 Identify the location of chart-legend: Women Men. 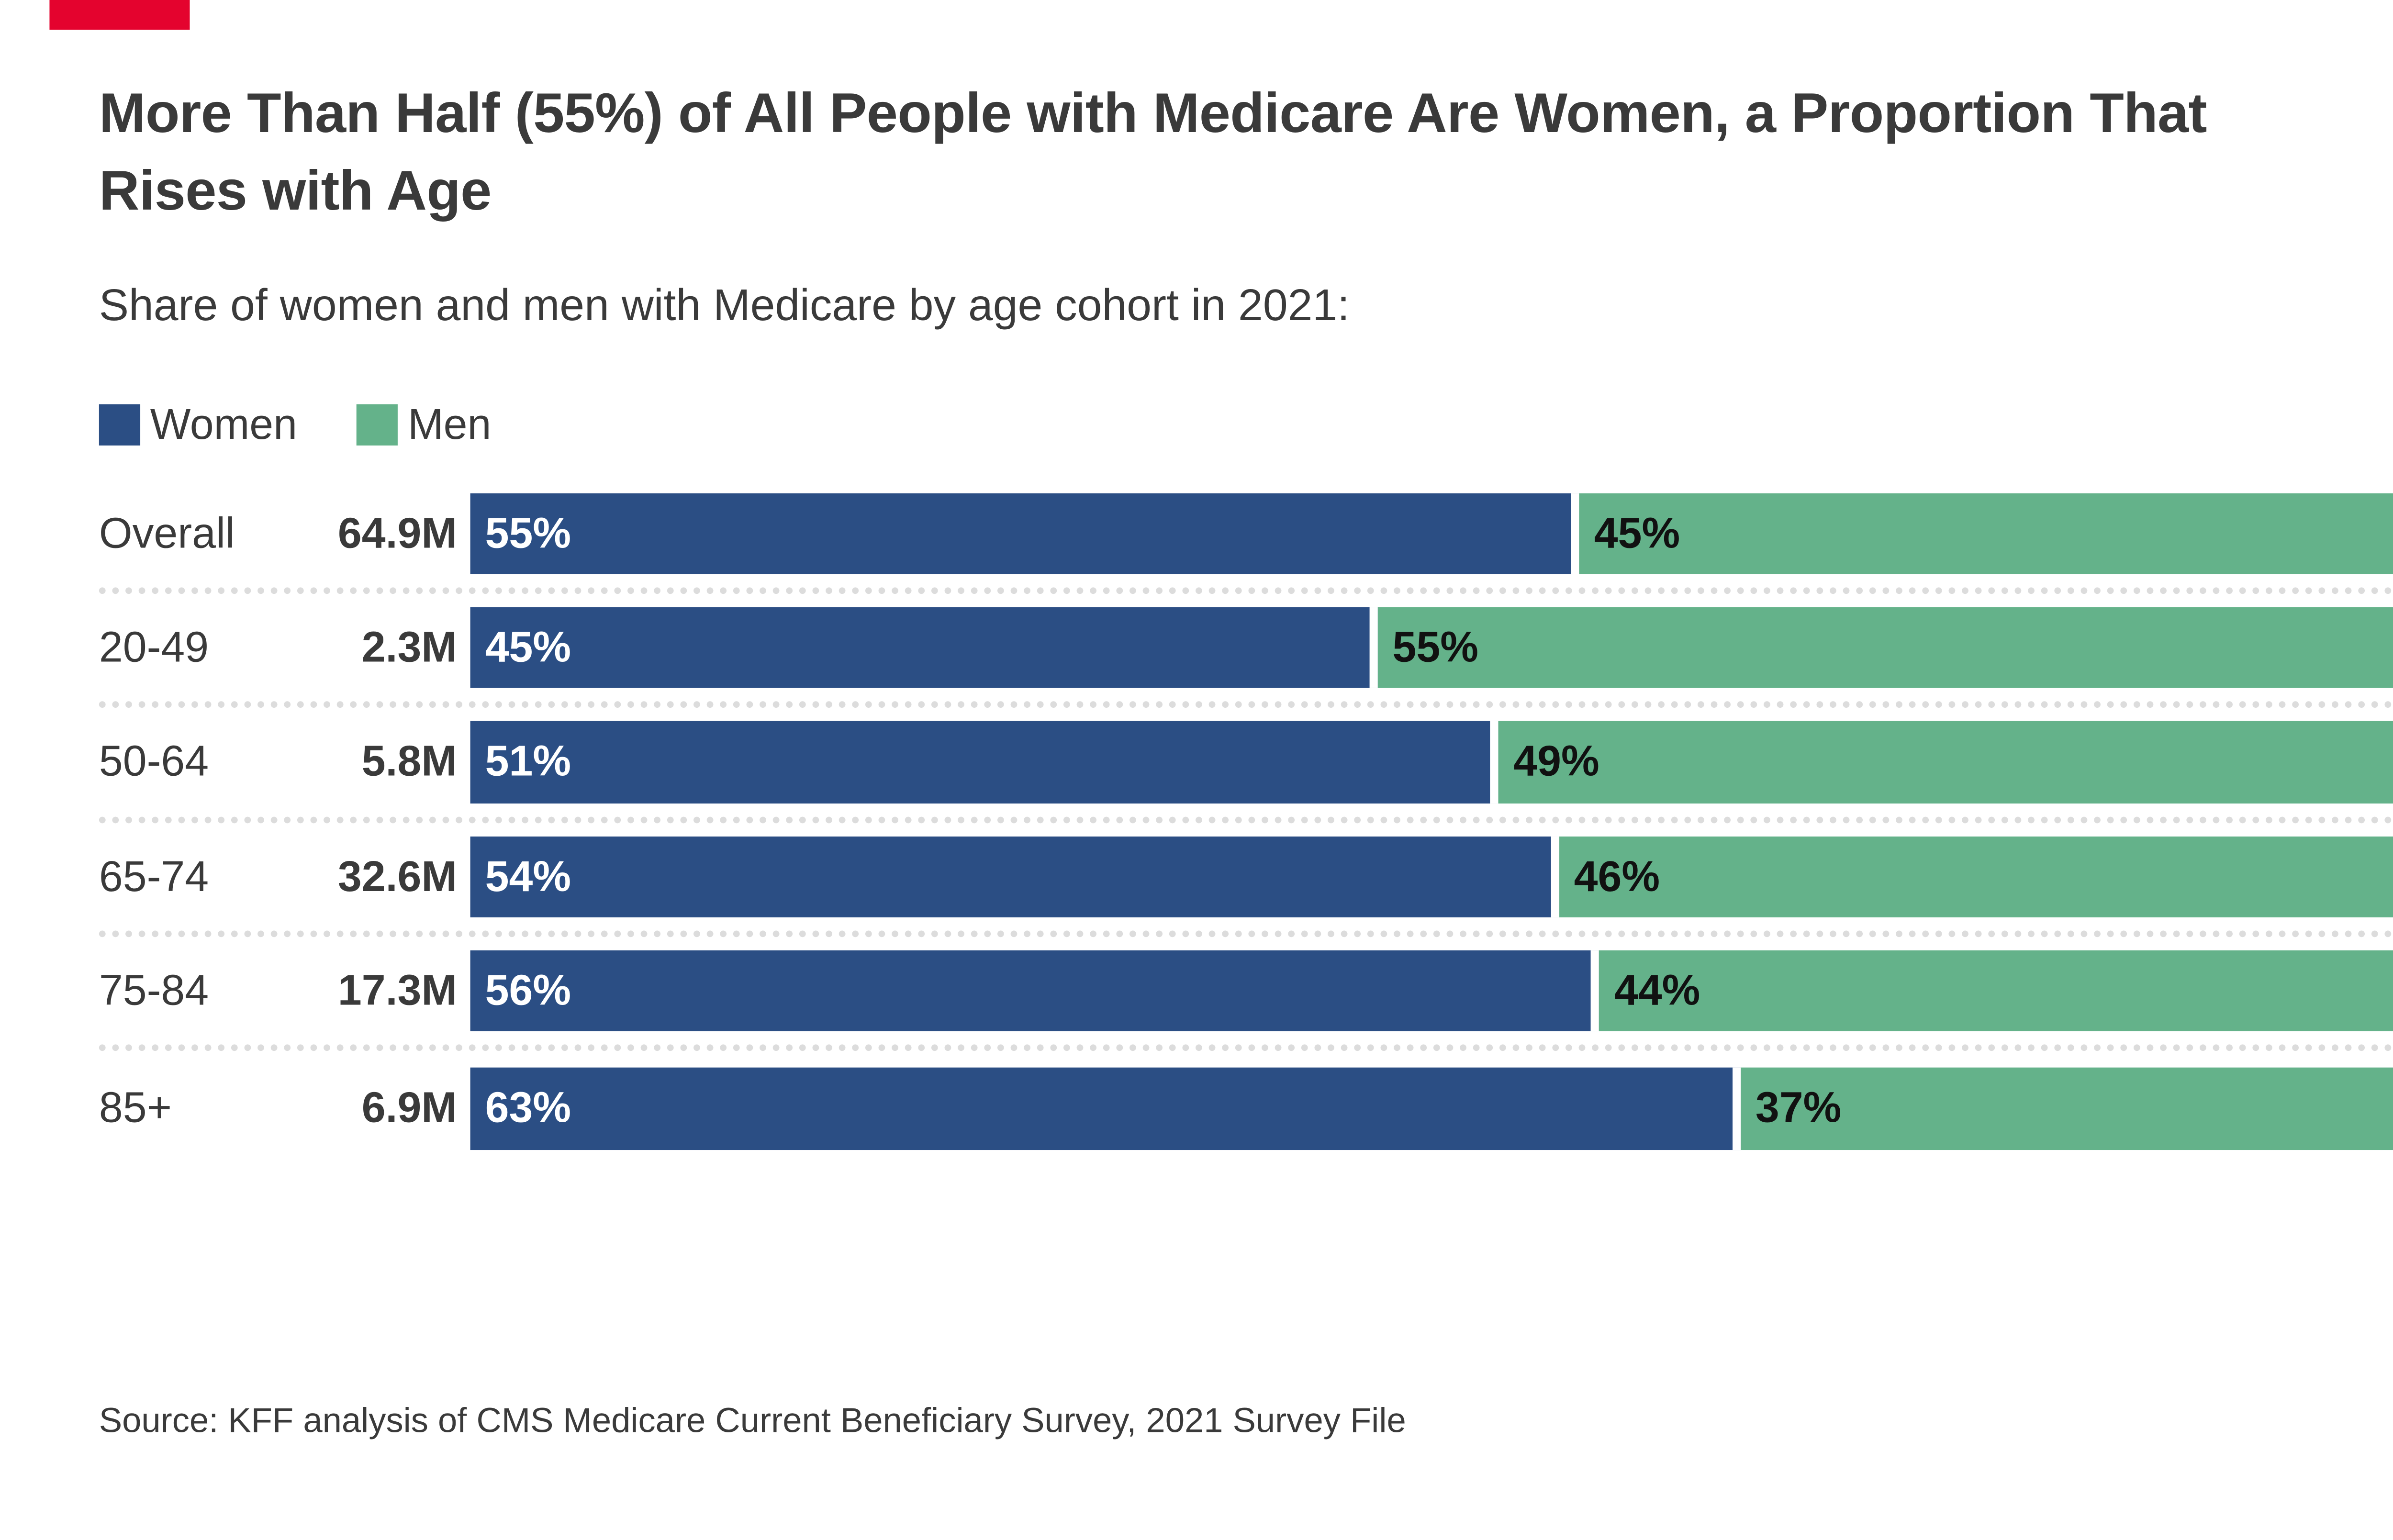
(325, 424).